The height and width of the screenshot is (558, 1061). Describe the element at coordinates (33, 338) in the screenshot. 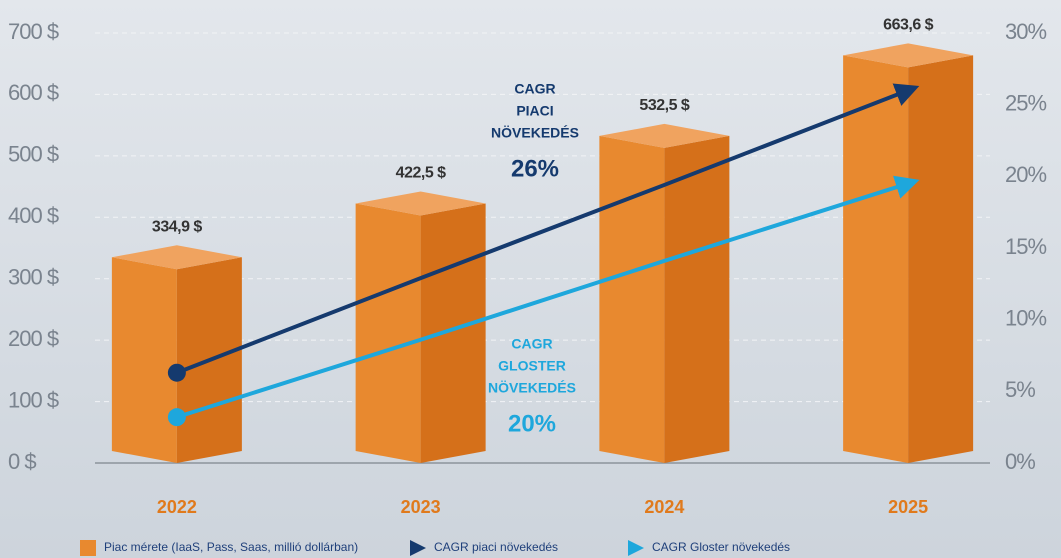

I see `y-tick-label: 200 $` at that location.